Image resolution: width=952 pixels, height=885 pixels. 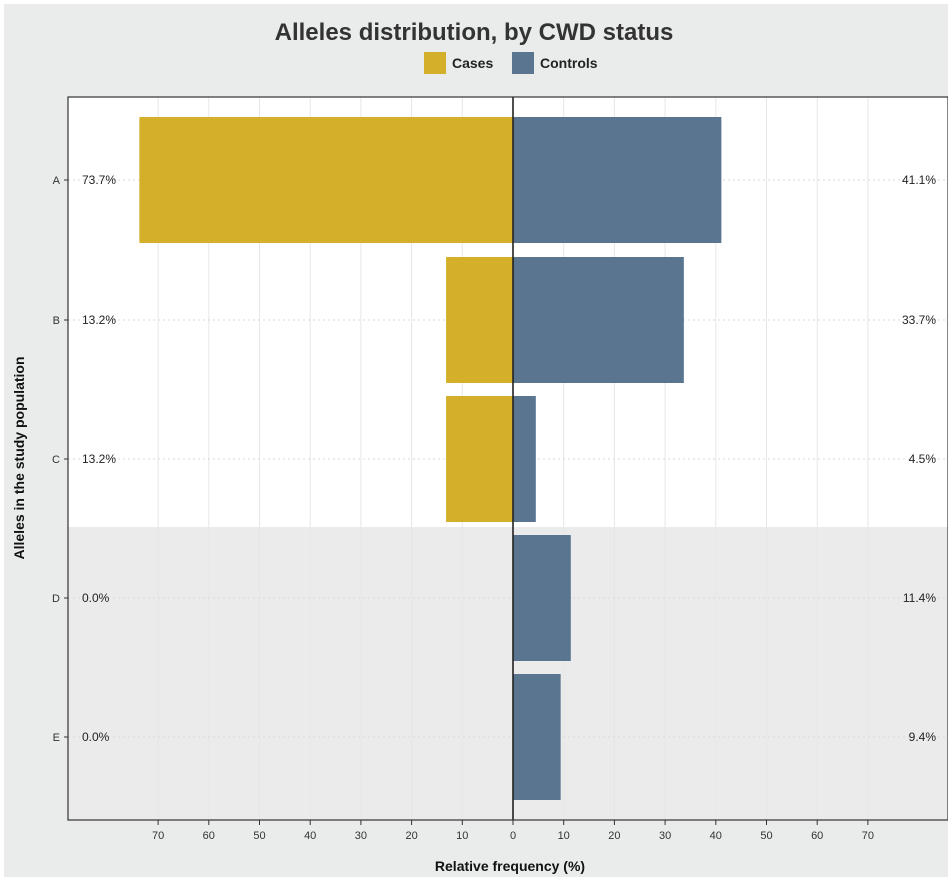 I want to click on legend-swatch-cases, so click(x=435, y=63).